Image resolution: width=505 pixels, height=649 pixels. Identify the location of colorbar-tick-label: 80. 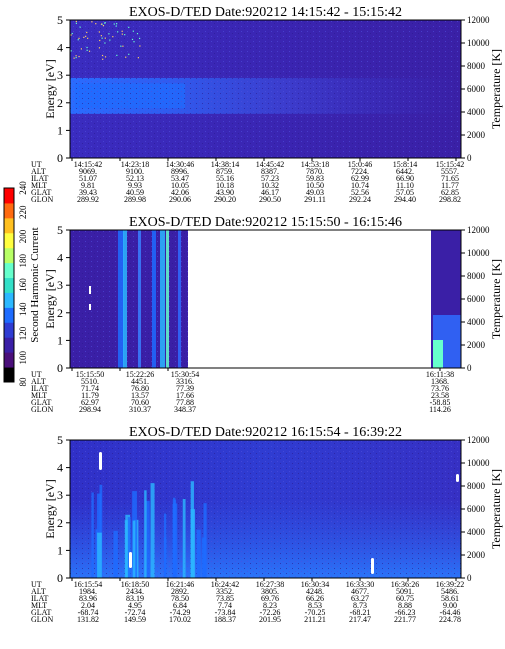
(23, 382).